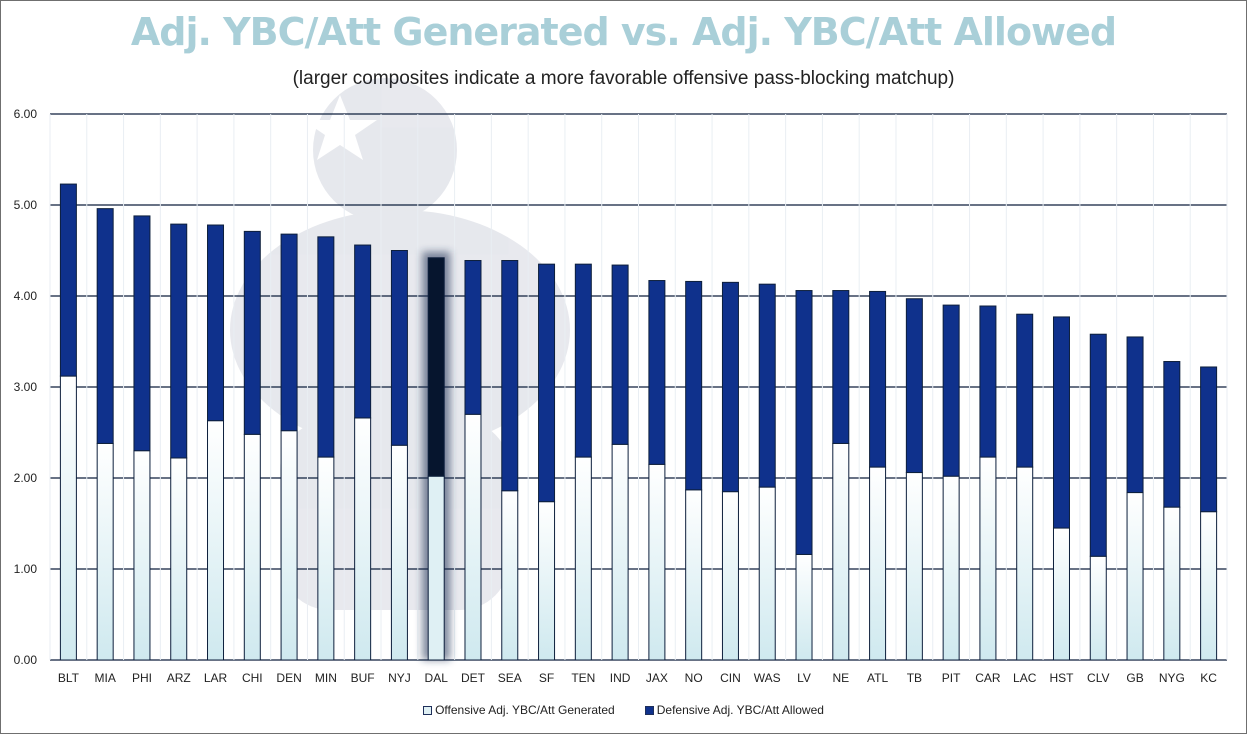  Describe the element at coordinates (1025, 678) in the screenshot. I see `x-tick-label: LAC` at that location.